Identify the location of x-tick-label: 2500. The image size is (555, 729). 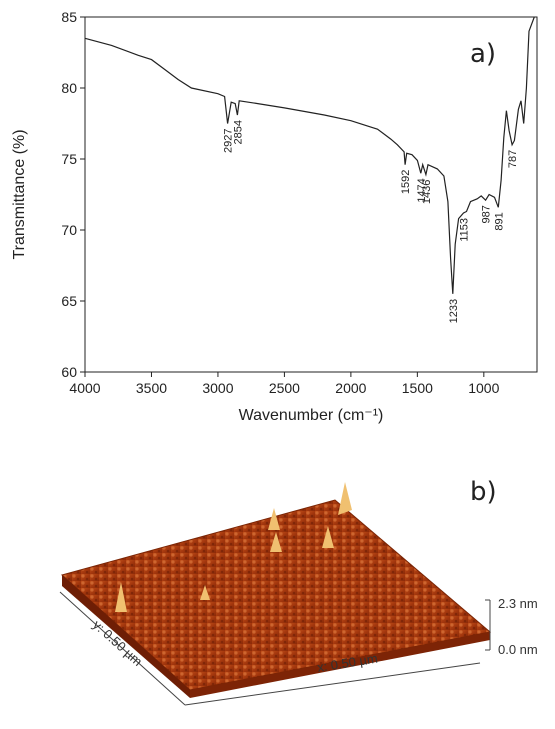
(284, 388).